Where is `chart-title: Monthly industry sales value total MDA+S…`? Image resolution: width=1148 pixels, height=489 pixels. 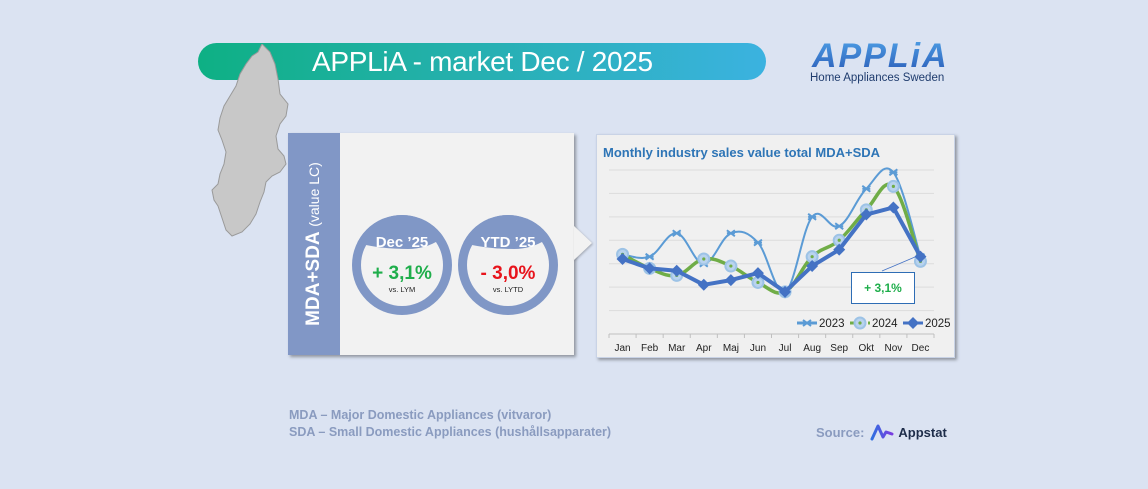
chart-title: Monthly industry sales value total MDA+S… is located at coordinates (742, 152).